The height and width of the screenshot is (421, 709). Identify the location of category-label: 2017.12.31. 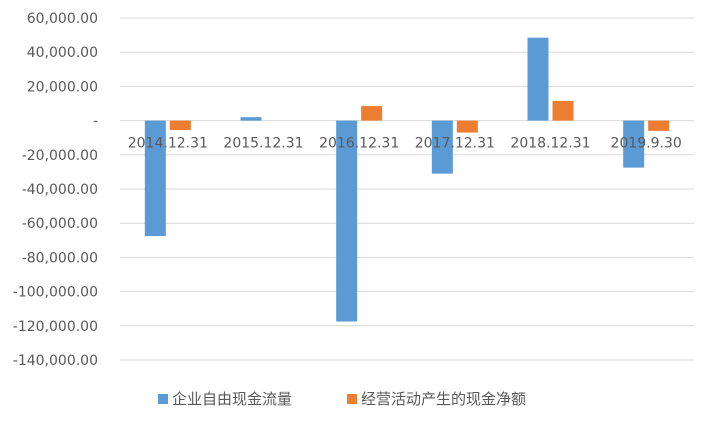
(455, 144).